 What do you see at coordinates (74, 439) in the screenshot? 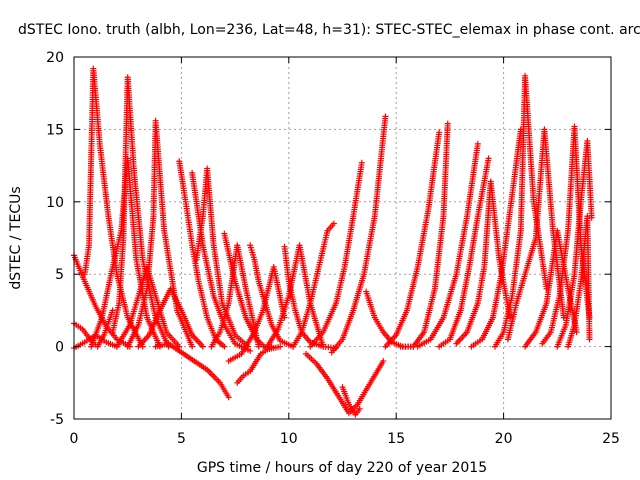
I see `x-tick-label: 0` at bounding box center [74, 439].